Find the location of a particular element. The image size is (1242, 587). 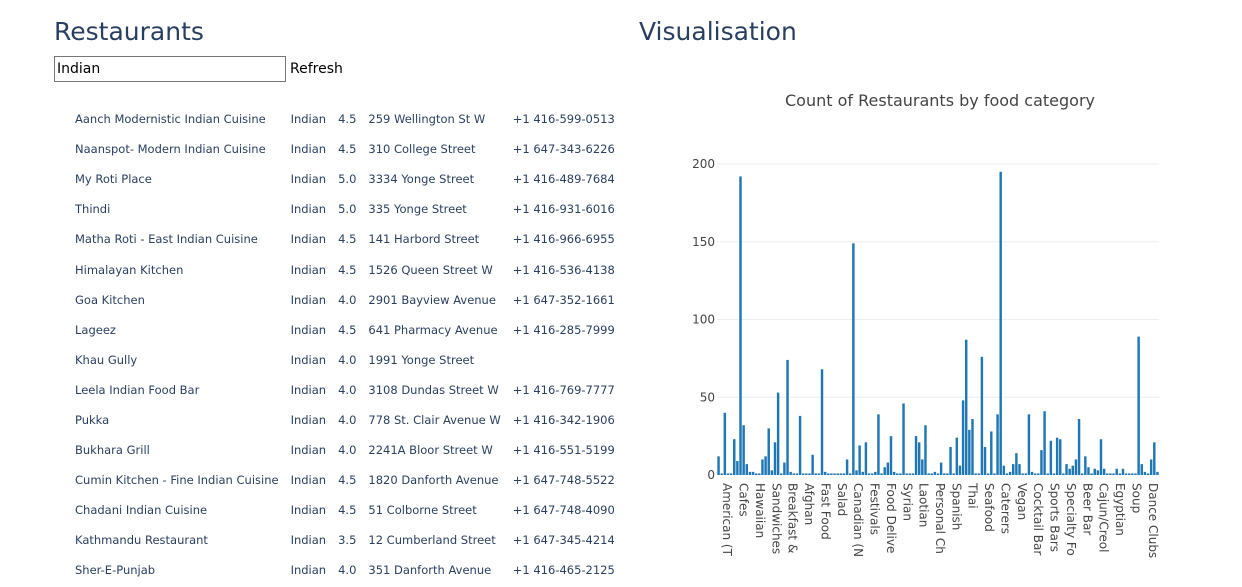

y-tick-label: 50 is located at coordinates (707, 397).